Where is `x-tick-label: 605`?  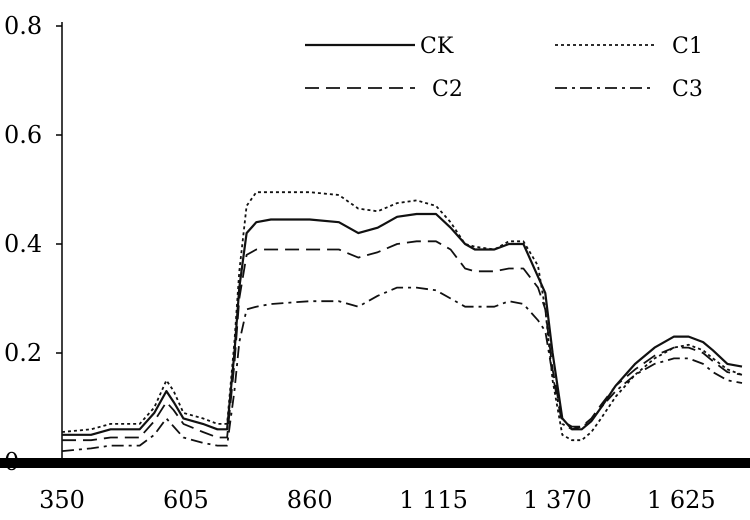 x-tick-label: 605 is located at coordinates (186, 500).